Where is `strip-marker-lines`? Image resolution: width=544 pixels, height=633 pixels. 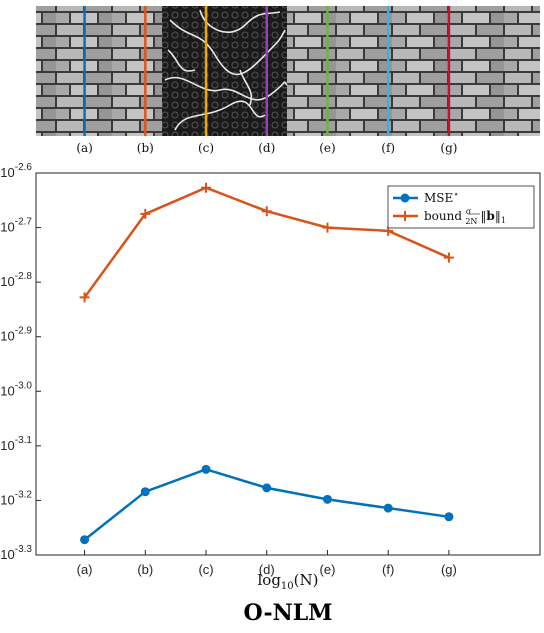
strip-marker-lines is located at coordinates (267, 71).